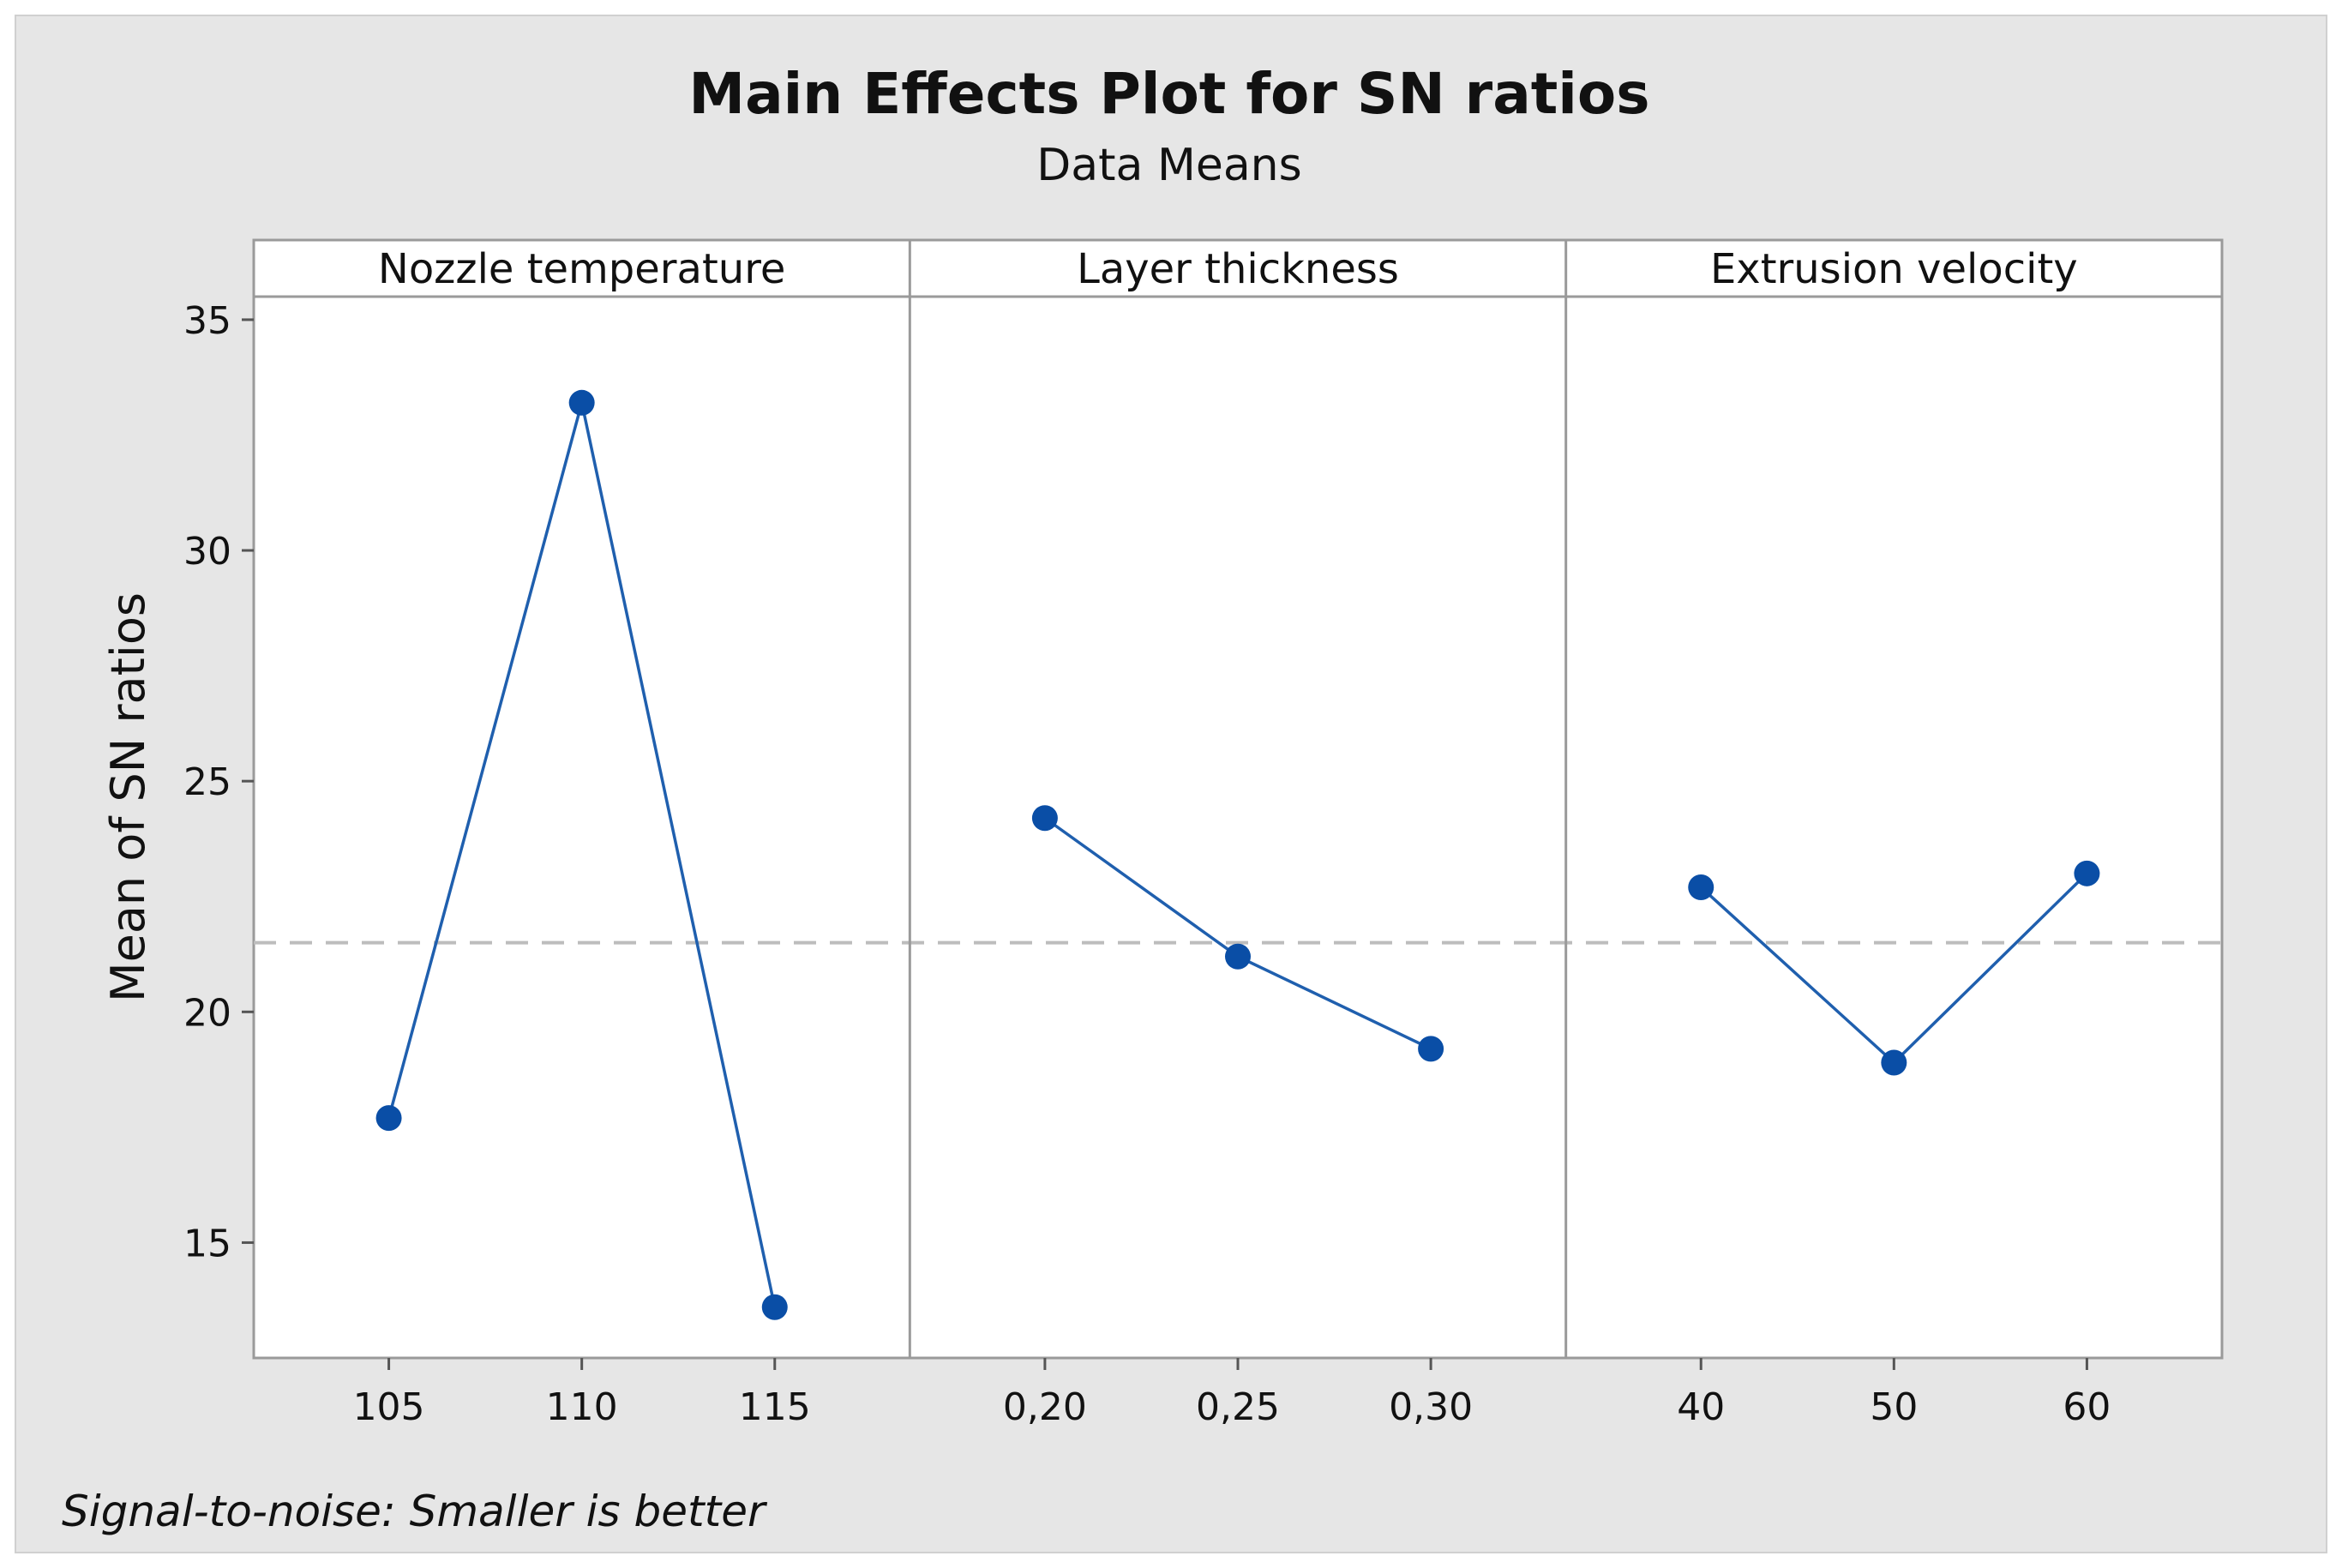 Image resolution: width=2342 pixels, height=1568 pixels. I want to click on panel-header-strip, so click(1238, 268).